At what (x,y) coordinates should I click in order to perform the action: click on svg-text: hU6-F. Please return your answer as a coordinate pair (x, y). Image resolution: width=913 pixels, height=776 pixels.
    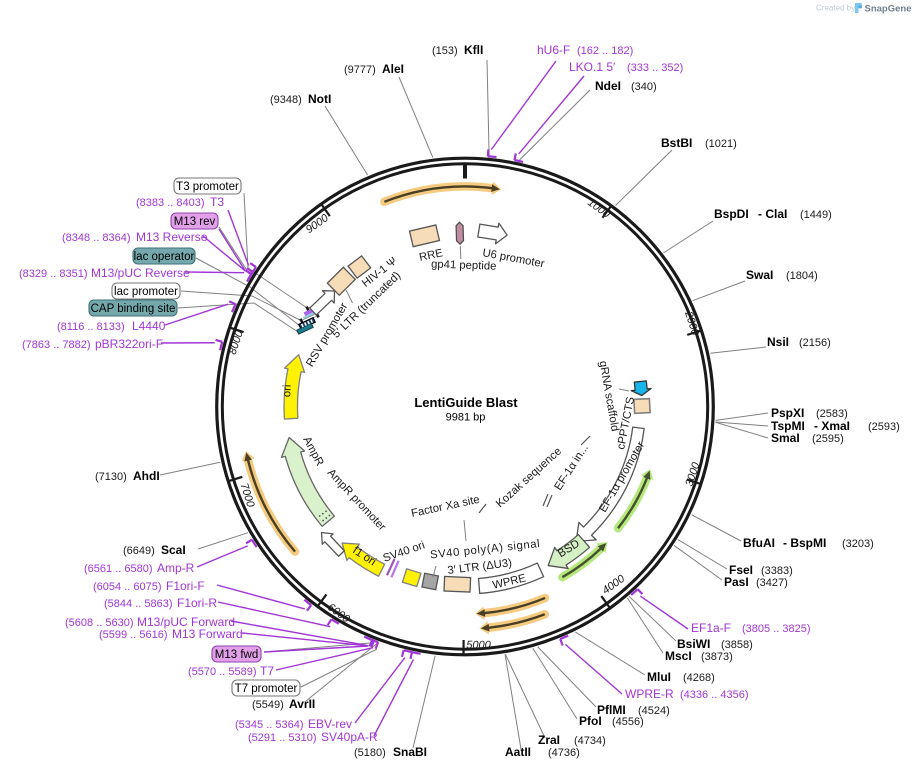
    Looking at the image, I should click on (553, 50).